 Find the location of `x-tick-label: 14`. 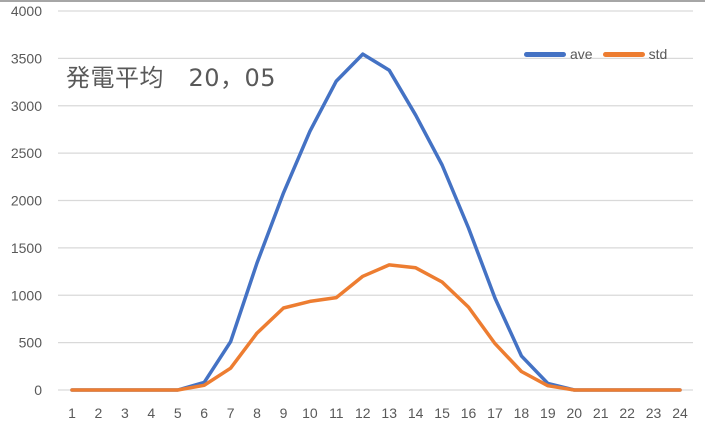

x-tick-label: 14 is located at coordinates (416, 413).